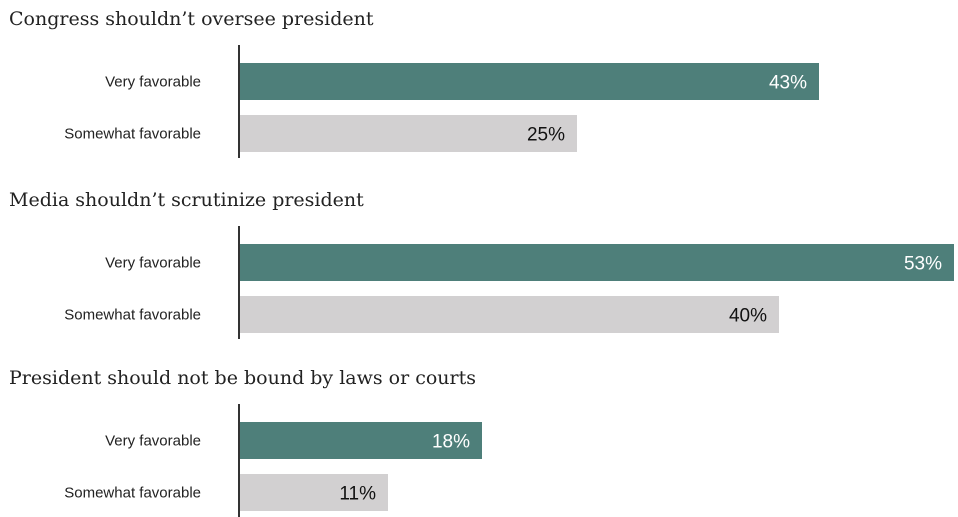 Image resolution: width=958 pixels, height=517 pixels. What do you see at coordinates (787, 82) in the screenshot?
I see `data-label: 43%` at bounding box center [787, 82].